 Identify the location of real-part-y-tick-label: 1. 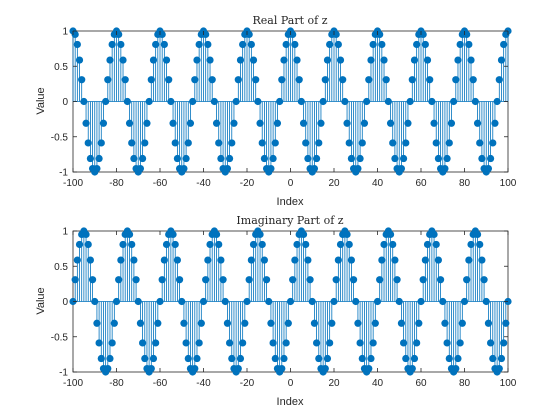
(65, 32).